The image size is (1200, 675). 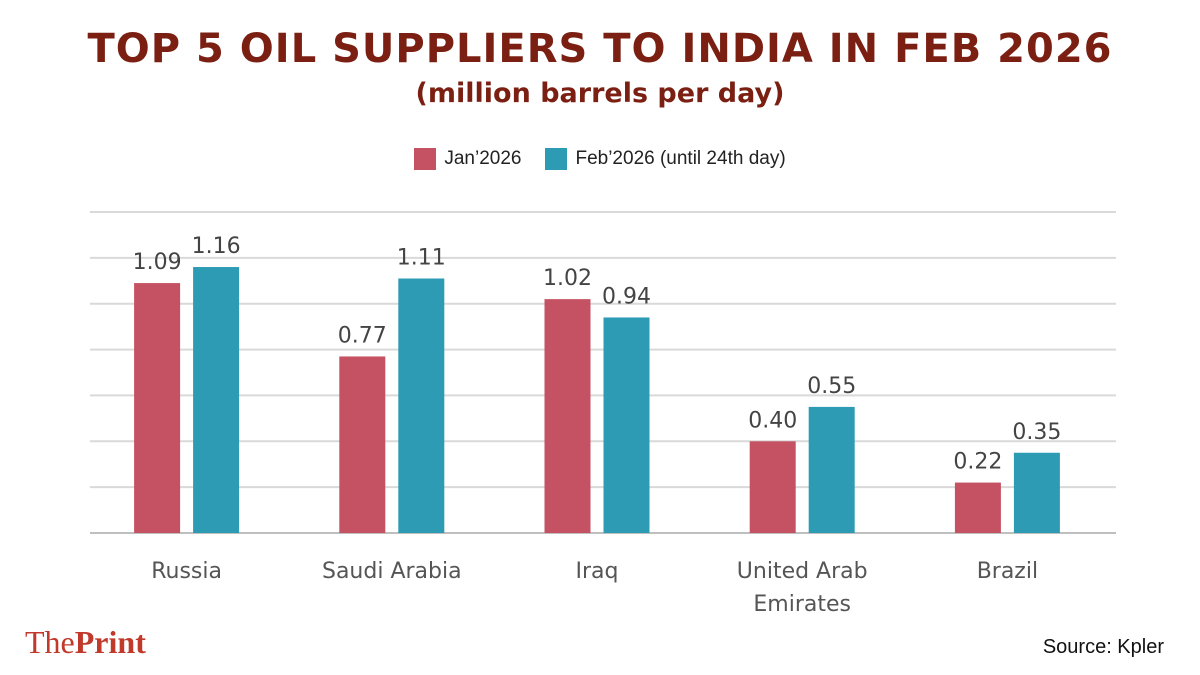 What do you see at coordinates (802, 604) in the screenshot?
I see `x-tick-label: Emirates` at bounding box center [802, 604].